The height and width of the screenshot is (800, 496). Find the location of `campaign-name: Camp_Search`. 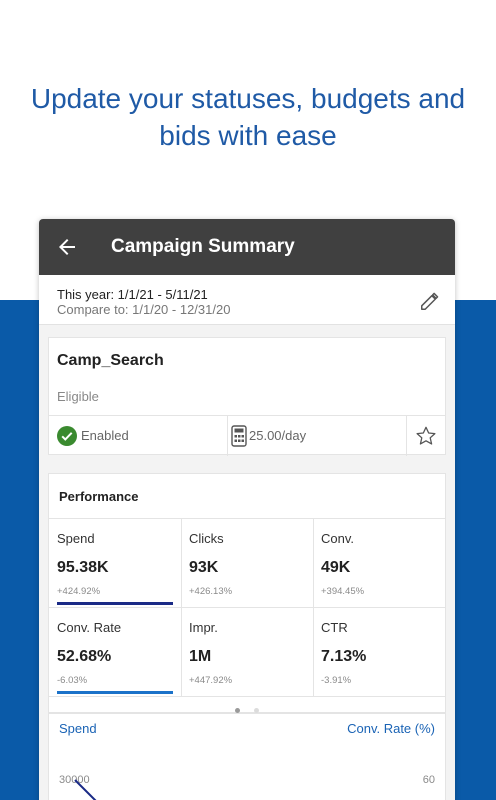

campaign-name: Camp_Search is located at coordinates (110, 360).